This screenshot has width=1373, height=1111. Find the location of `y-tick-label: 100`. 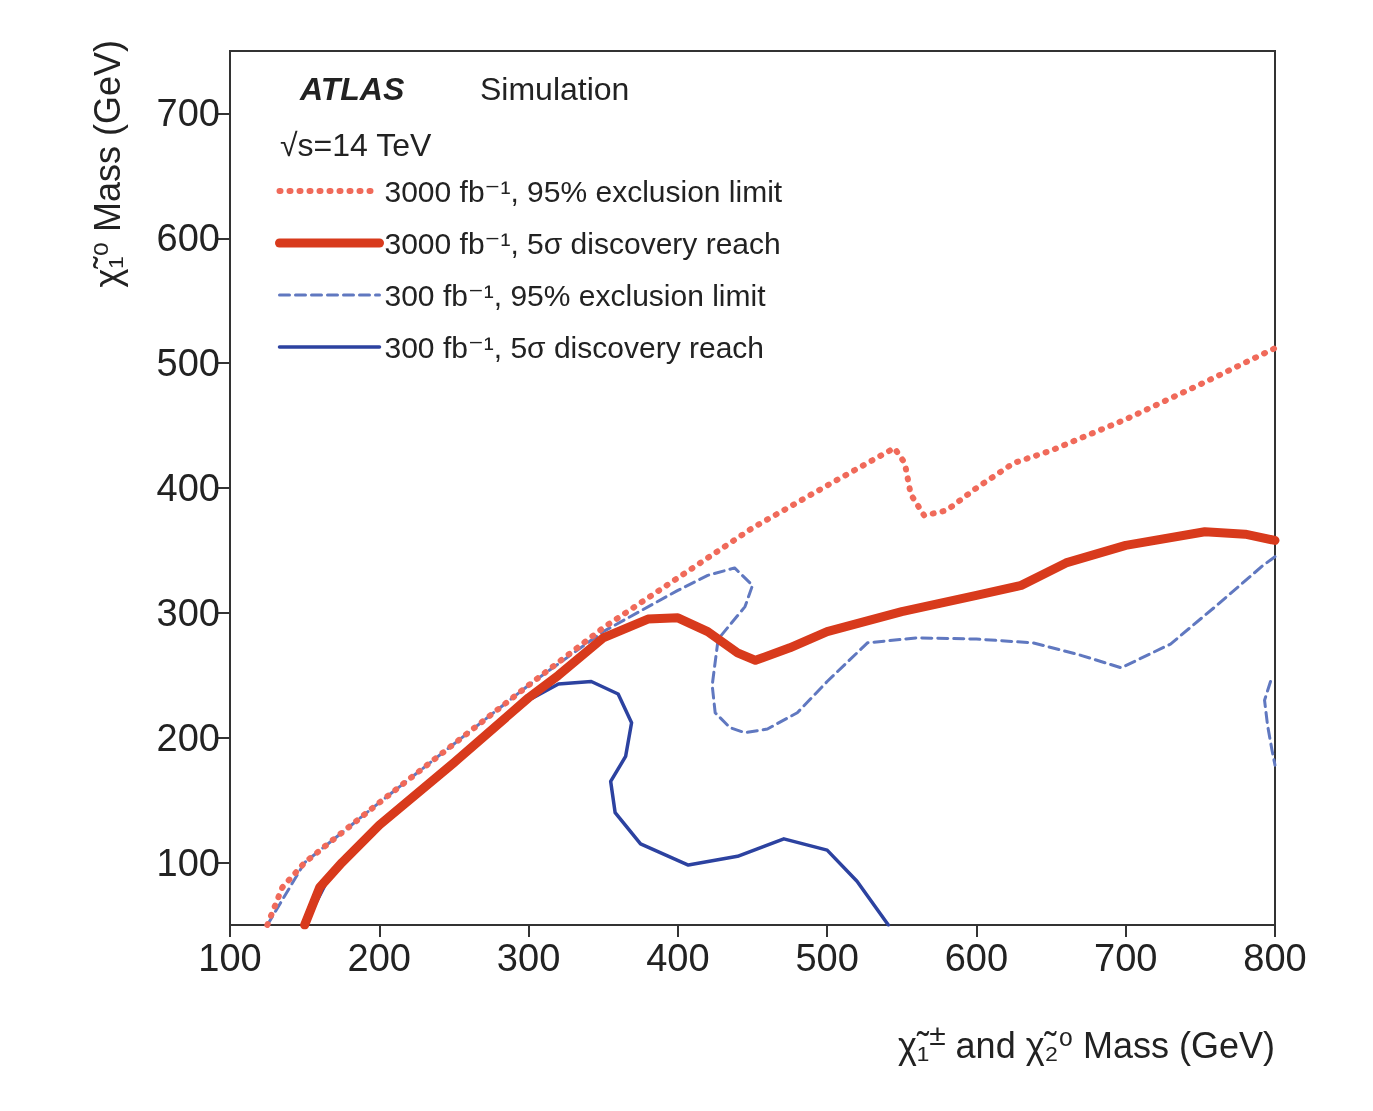

y-tick-label: 100 is located at coordinates (188, 862).